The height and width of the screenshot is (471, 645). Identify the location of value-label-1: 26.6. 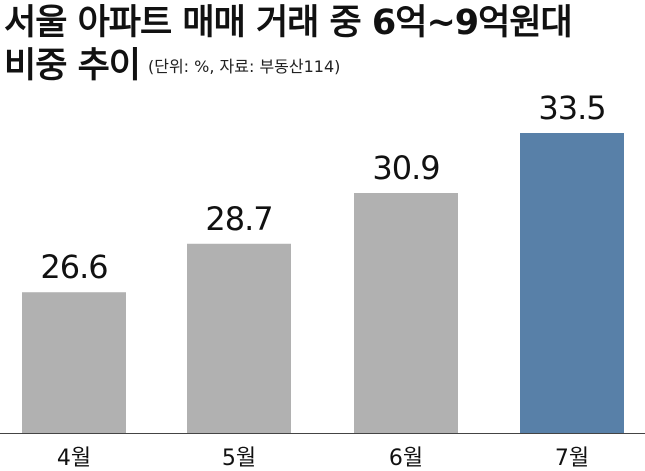
(73, 267).